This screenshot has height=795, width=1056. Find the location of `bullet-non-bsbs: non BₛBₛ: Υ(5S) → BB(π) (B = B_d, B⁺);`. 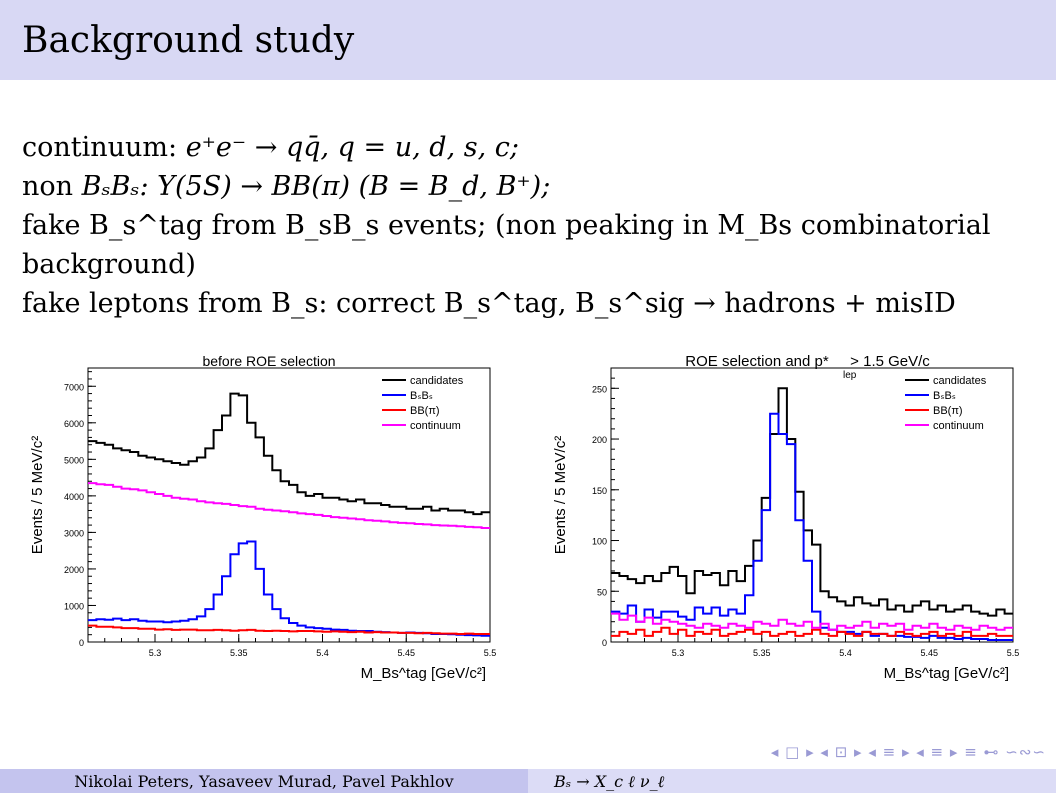

bullet-non-bsbs: non BₛBₛ: Υ(5S) → BB(π) (B = B_d, B⁺); is located at coordinates (527, 186).